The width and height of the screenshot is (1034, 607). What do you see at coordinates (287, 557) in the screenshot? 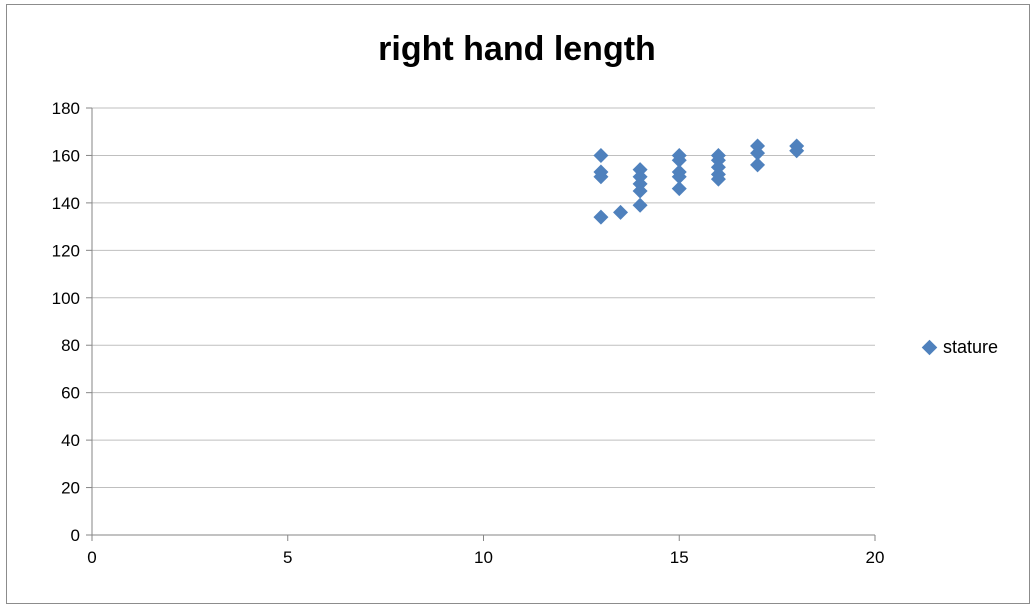
I see `x-tick-label: 5` at bounding box center [287, 557].